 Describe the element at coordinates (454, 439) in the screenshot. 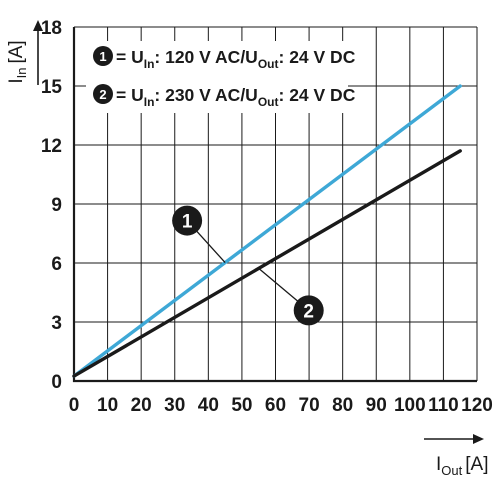

I see `x-axis-title-arrow` at that location.